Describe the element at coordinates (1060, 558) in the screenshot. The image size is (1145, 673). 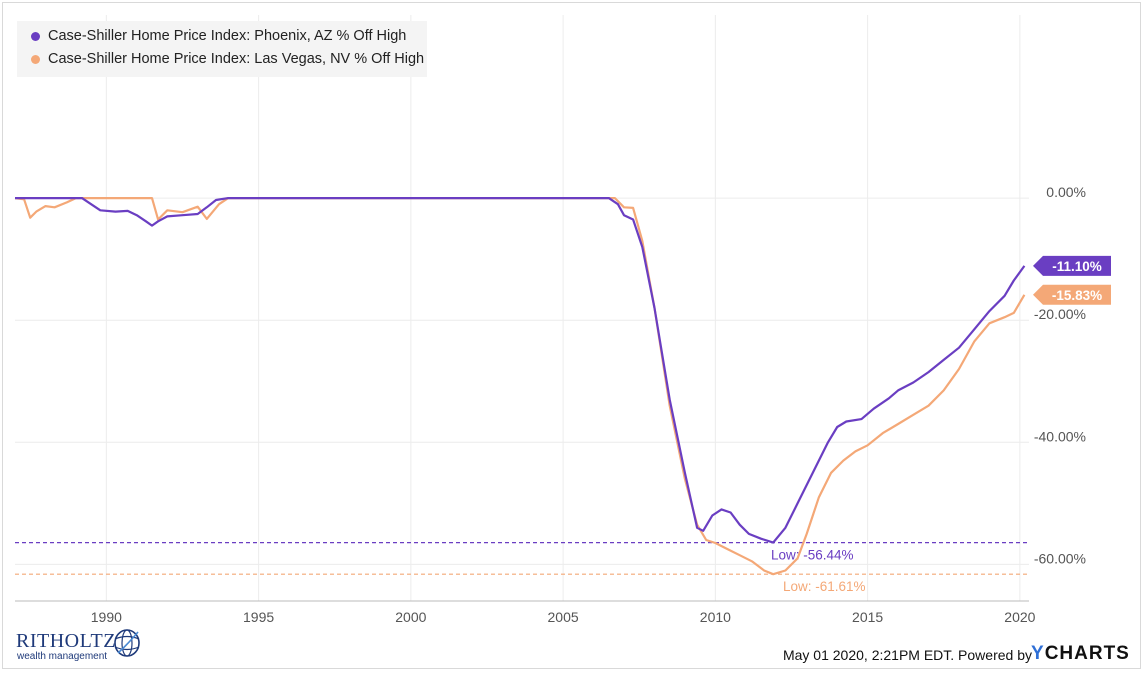
I see `y-tick-label: -60.00%` at that location.